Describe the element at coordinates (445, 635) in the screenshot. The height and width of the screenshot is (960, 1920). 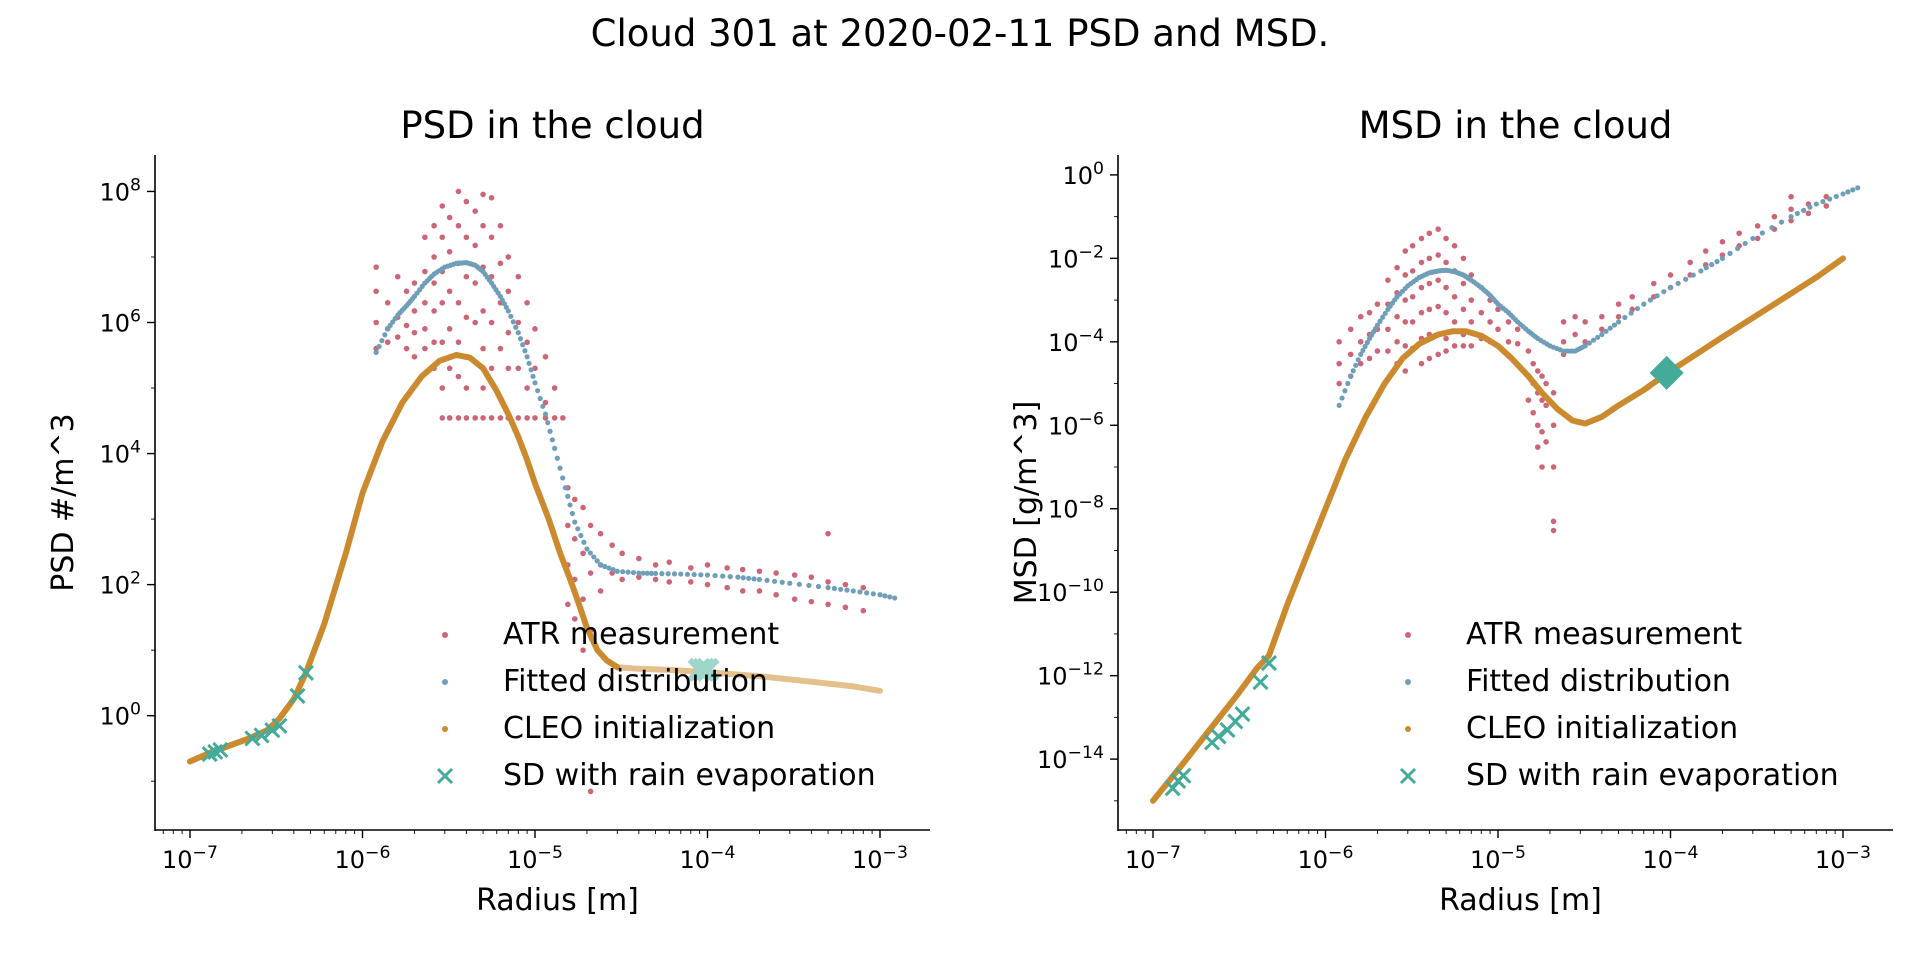
I see `legend-measurement-marker` at that location.